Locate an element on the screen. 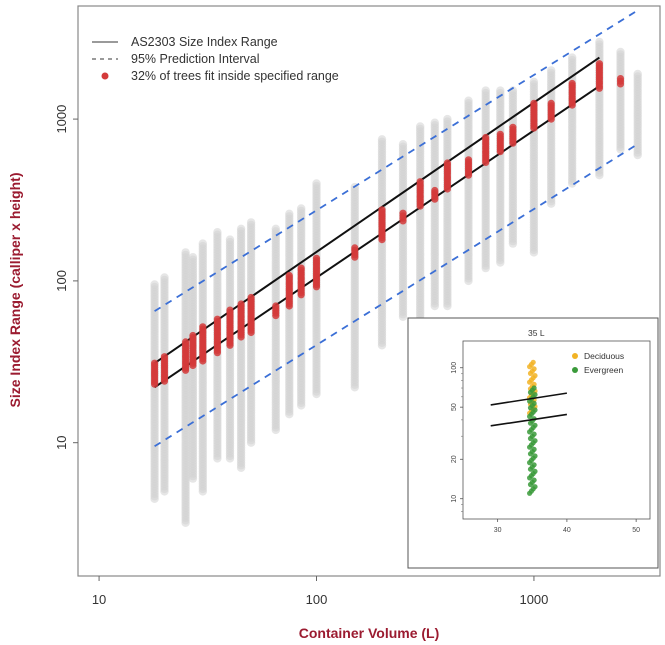 Image resolution: width=665 pixels, height=645 pixels. legend-label-prediction: 95% Prediction Interval is located at coordinates (195, 59).